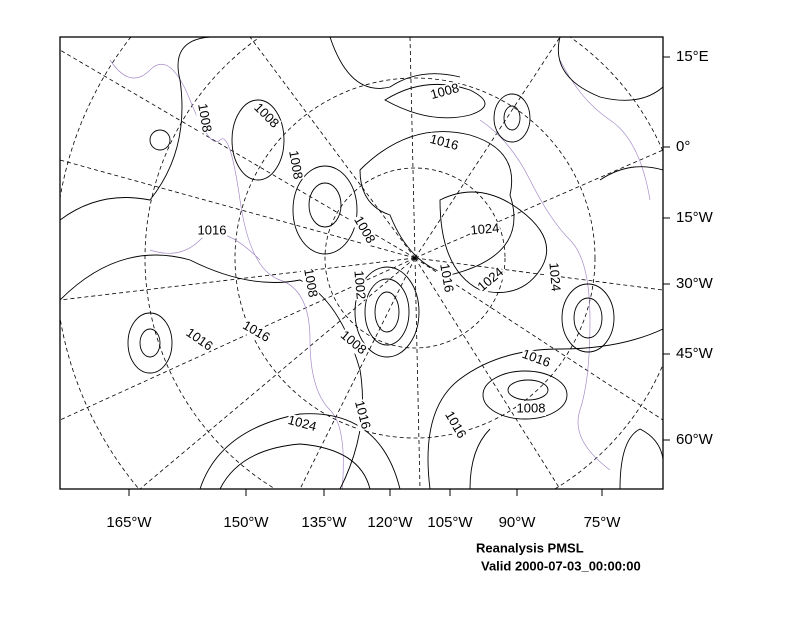 This screenshot has height=617, width=792. Describe the element at coordinates (324, 522) in the screenshot. I see `lon-label: 135°W` at that location.